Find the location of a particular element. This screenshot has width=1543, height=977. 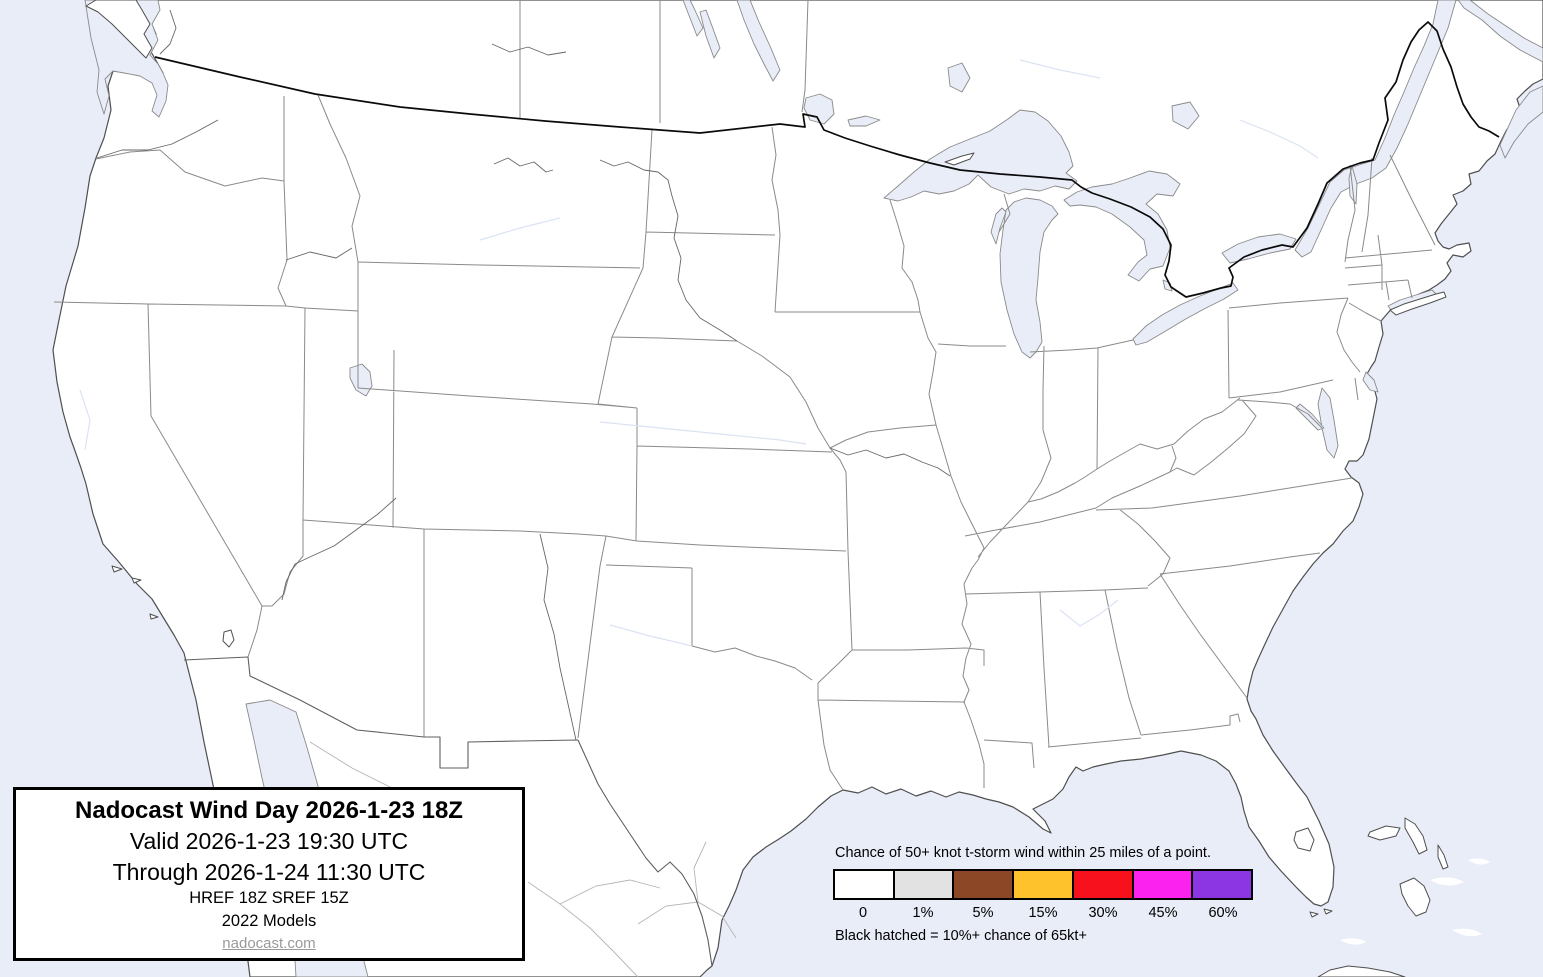

lake-winnipeg is located at coordinates (758, 41).